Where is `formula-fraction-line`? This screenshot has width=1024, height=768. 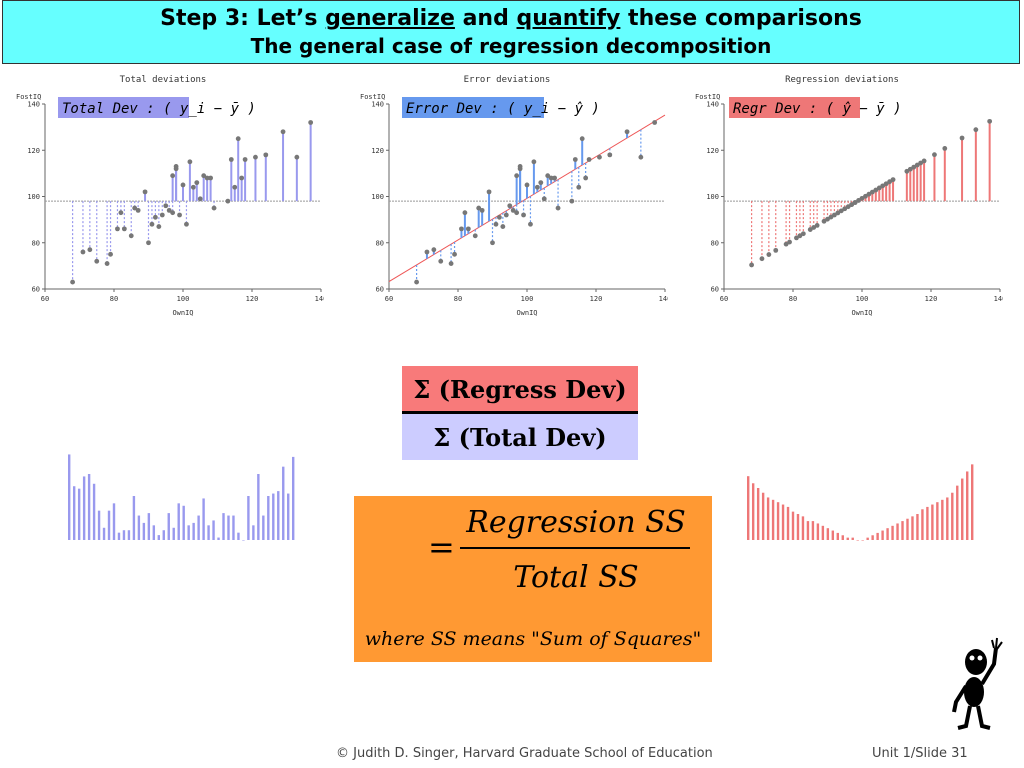 formula-fraction-line is located at coordinates (575, 548).